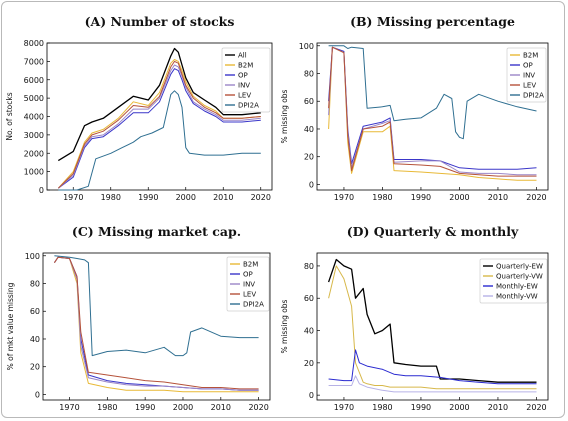  I want to click on series-line-quarterly-vw, so click(432, 327).